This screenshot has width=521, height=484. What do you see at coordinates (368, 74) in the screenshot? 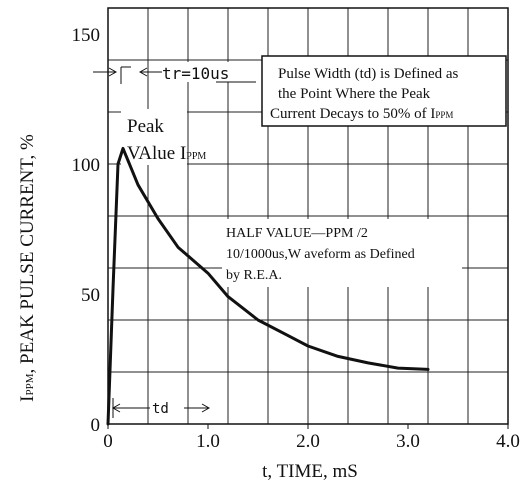
I see `note-line-1: Pulse Width (td) is Defined as` at bounding box center [368, 74].